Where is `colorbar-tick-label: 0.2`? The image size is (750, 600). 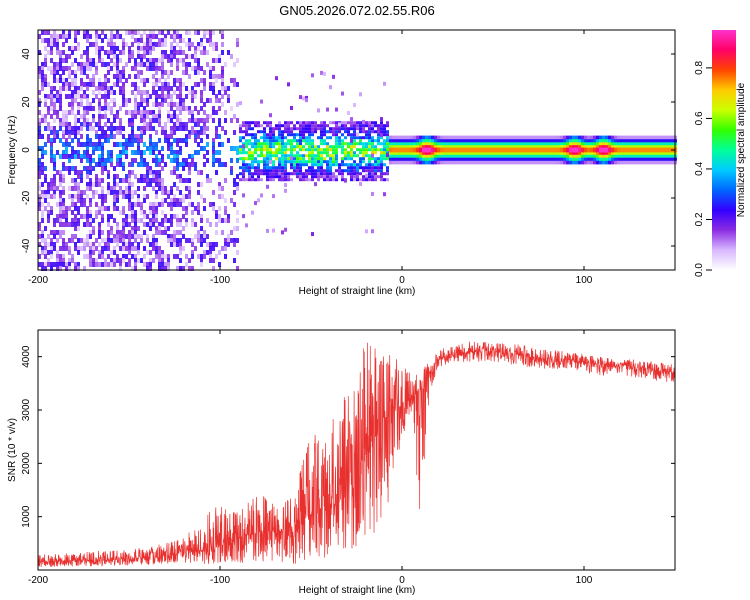
colorbar-tick-label: 0.2 is located at coordinates (699, 219).